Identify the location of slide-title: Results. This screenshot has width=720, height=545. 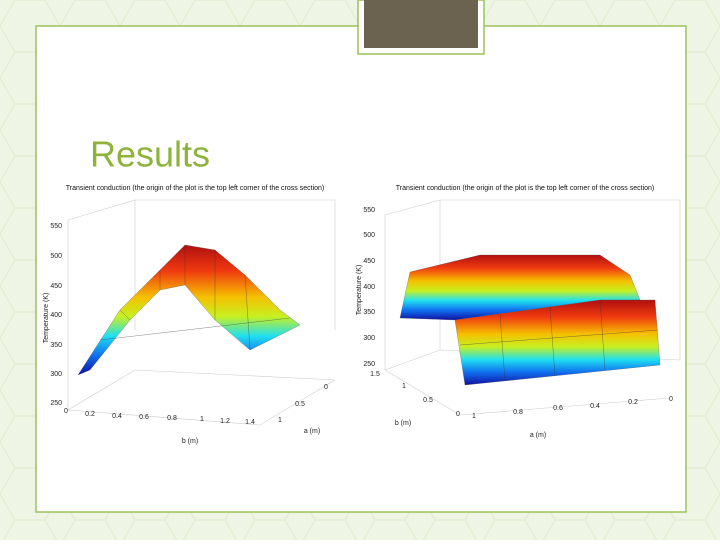
(150, 154).